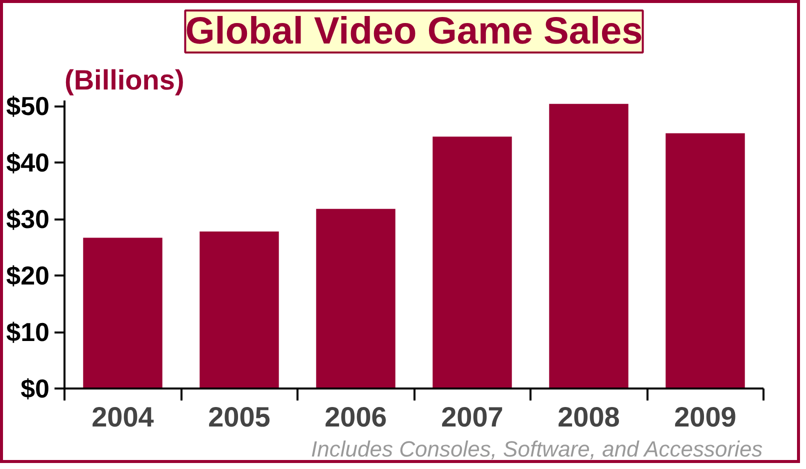 The image size is (806, 469). I want to click on chart-title: Global Video Game Sales, so click(414, 31).